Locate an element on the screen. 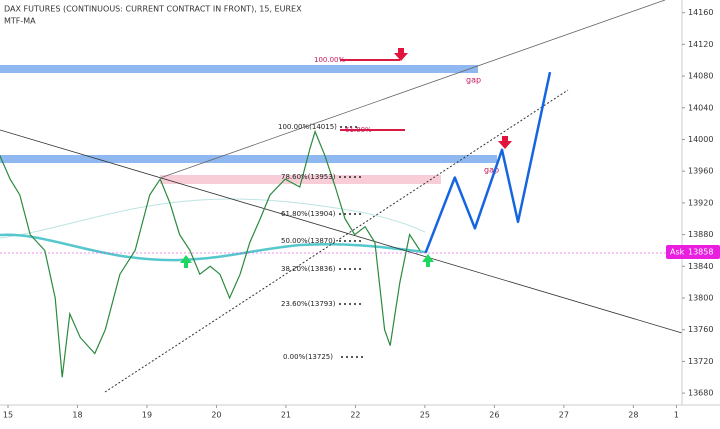  y-tick-label: 14040 is located at coordinates (700, 107).